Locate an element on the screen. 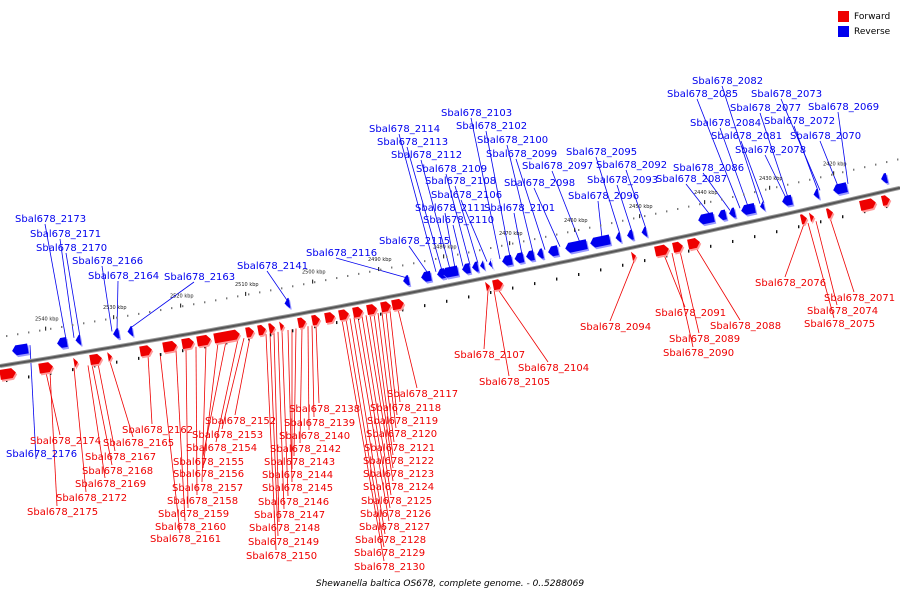 This screenshot has width=900, height=600. gene-label: Sbal678_2176 is located at coordinates (41, 454).